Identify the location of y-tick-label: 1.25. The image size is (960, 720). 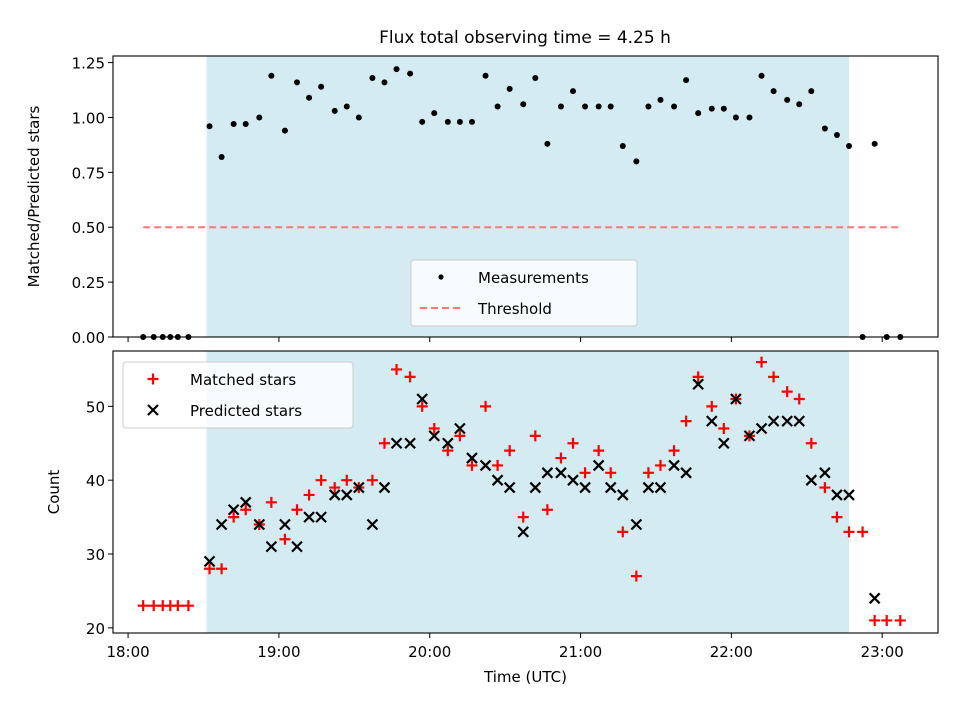
(88, 64).